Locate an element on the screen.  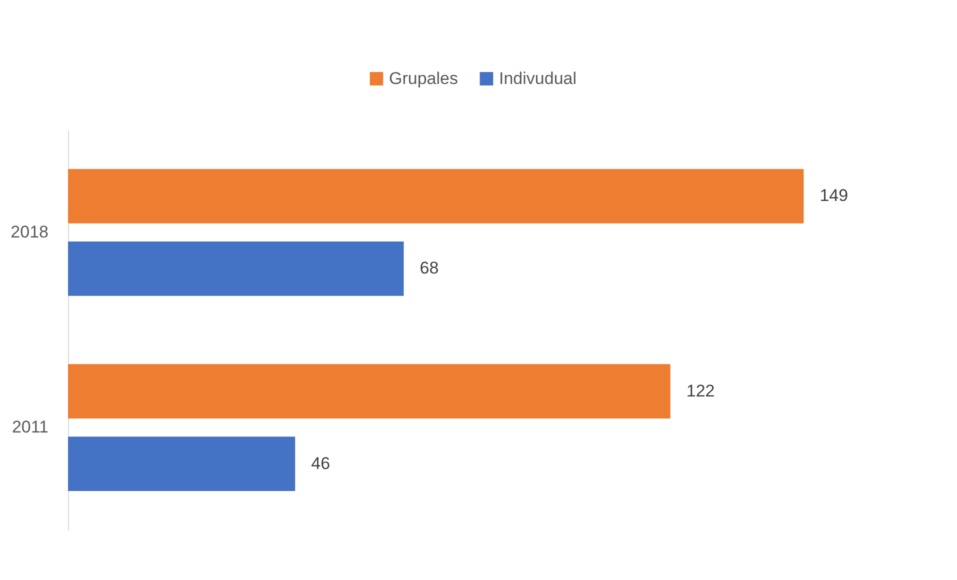
data-label: 122 is located at coordinates (700, 390).